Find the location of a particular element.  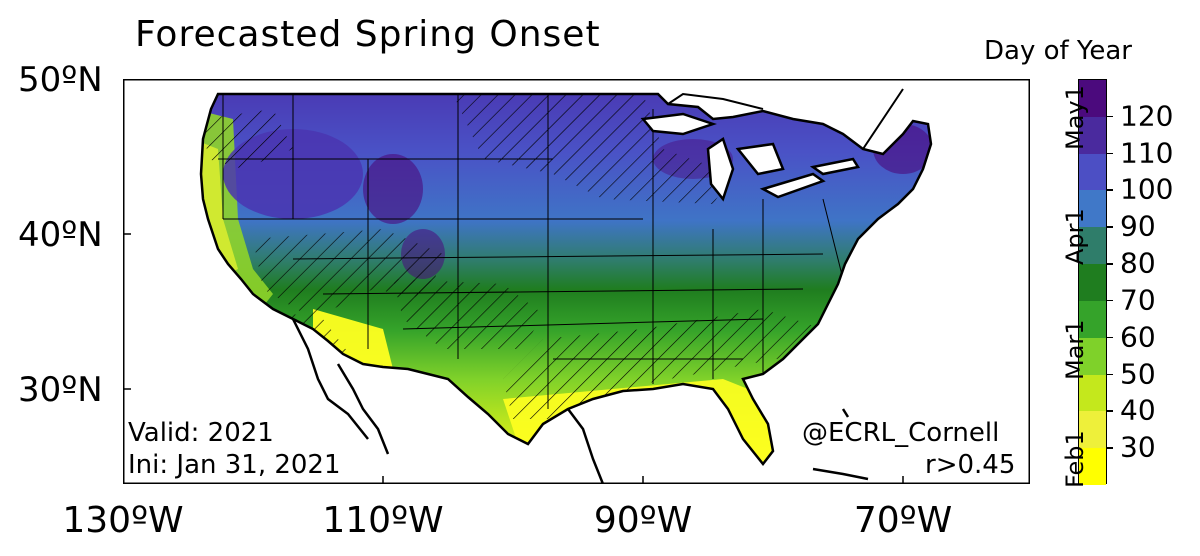

lon-label-110w: 110ºW is located at coordinates (383, 520).